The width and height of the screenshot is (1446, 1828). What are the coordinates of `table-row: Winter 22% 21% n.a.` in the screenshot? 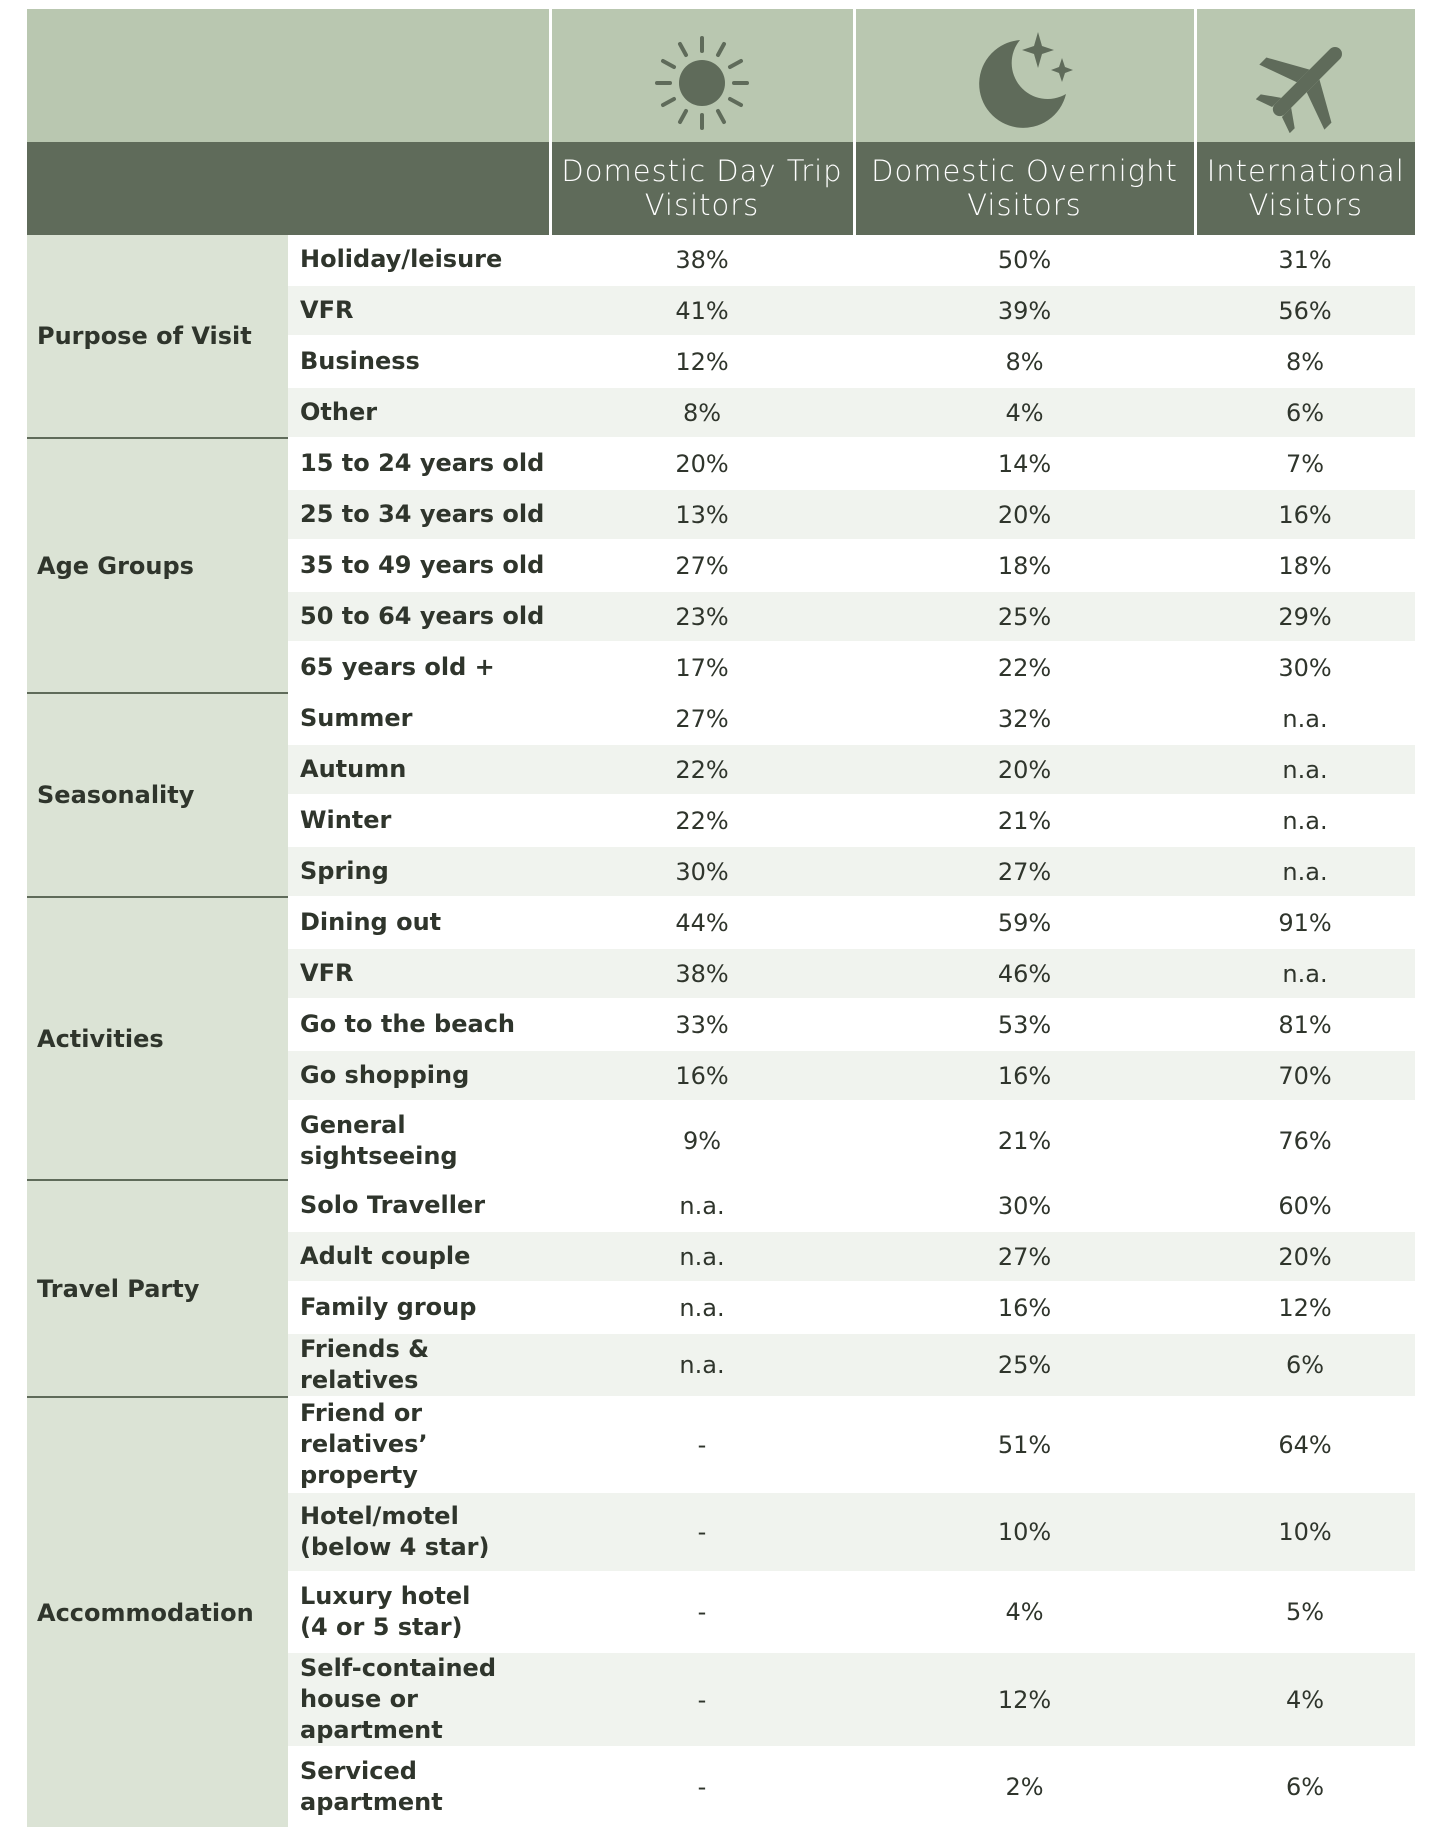 It's located at (721, 821).